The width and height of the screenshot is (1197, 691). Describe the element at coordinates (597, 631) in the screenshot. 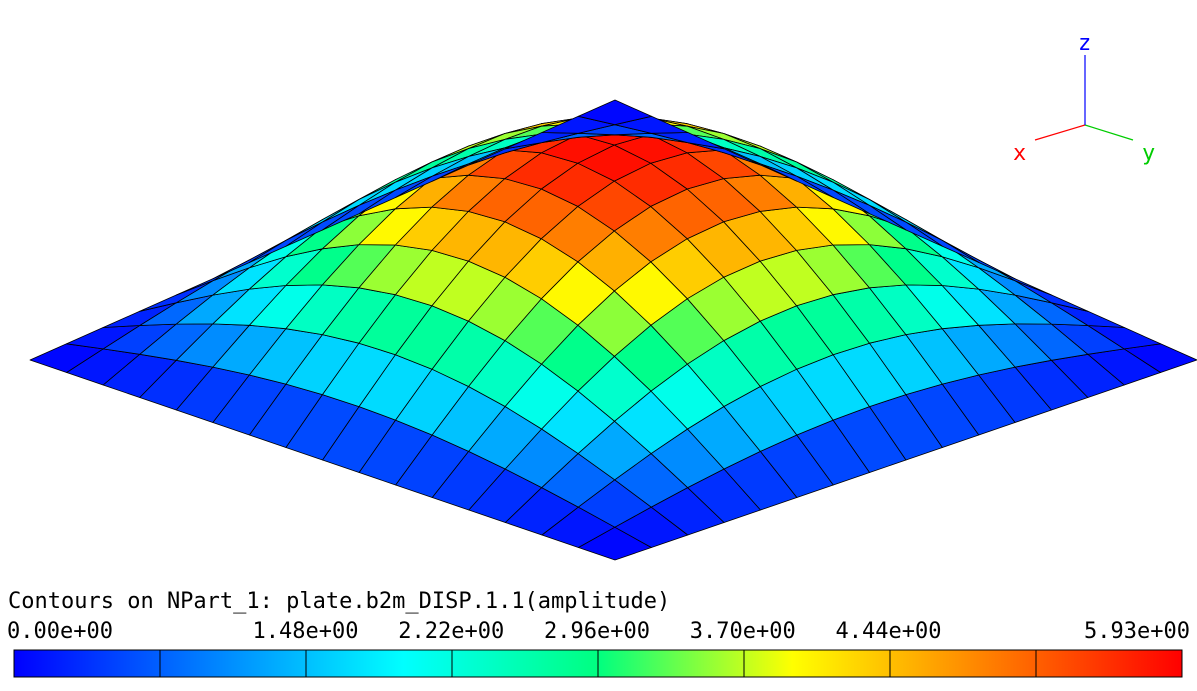

I see `legend-tick-label: 2.96e+00` at that location.